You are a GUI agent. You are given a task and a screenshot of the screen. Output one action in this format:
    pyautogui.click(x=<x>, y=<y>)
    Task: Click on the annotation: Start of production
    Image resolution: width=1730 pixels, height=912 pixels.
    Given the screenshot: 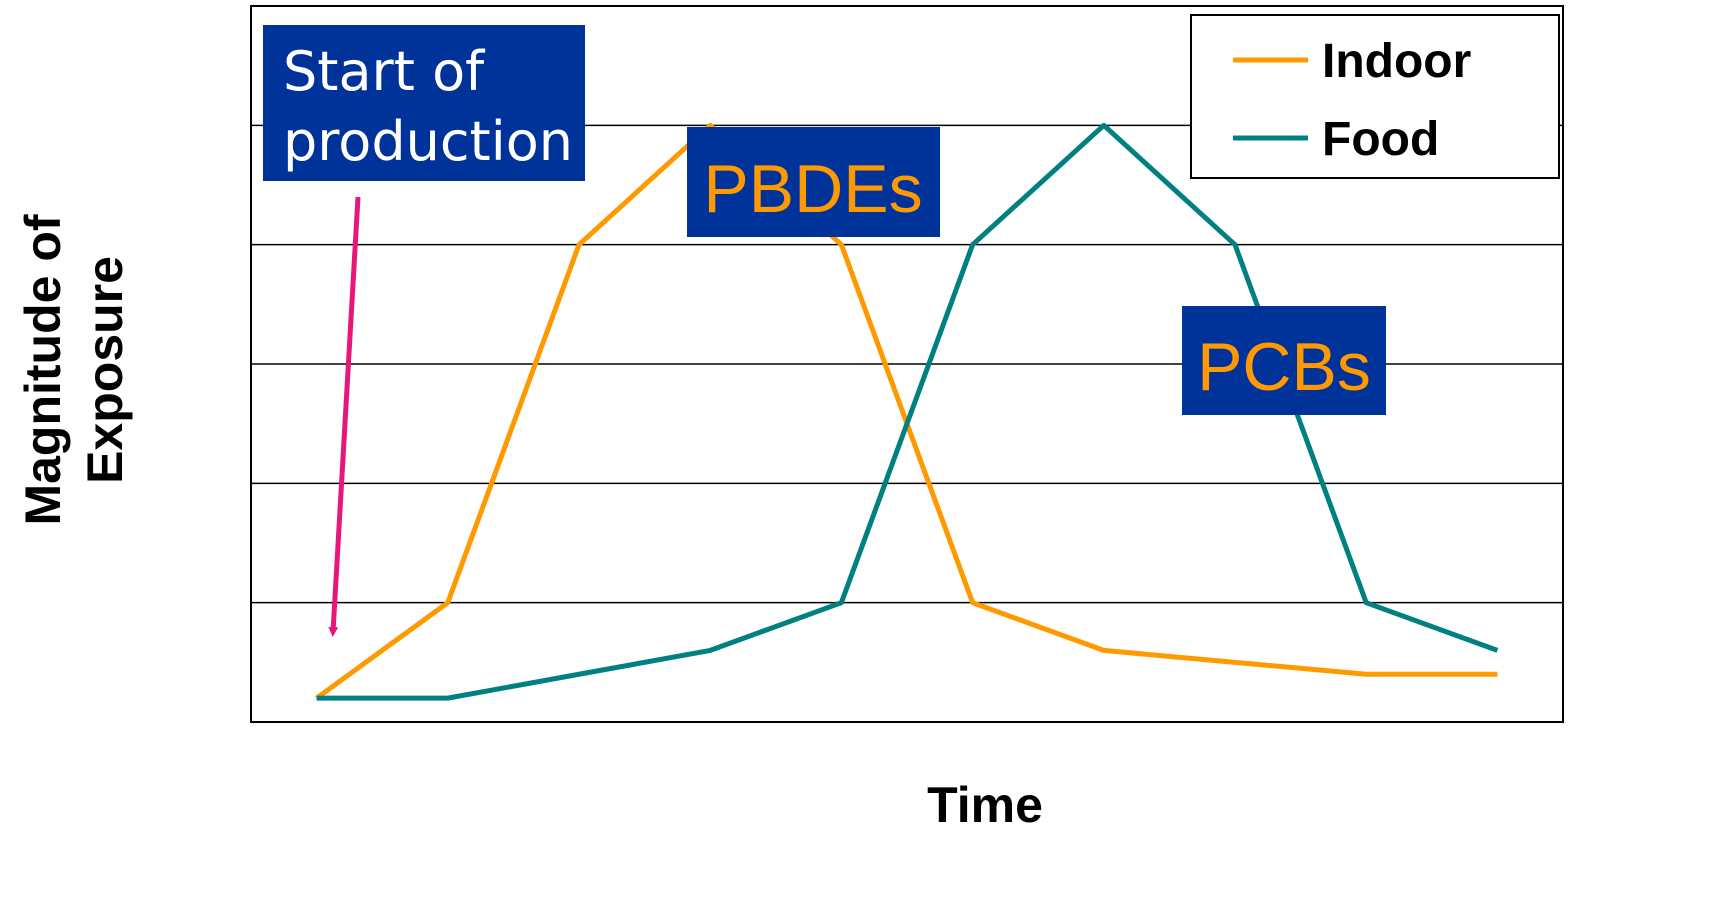 What is the action you would take?
    pyautogui.click(x=424, y=103)
    